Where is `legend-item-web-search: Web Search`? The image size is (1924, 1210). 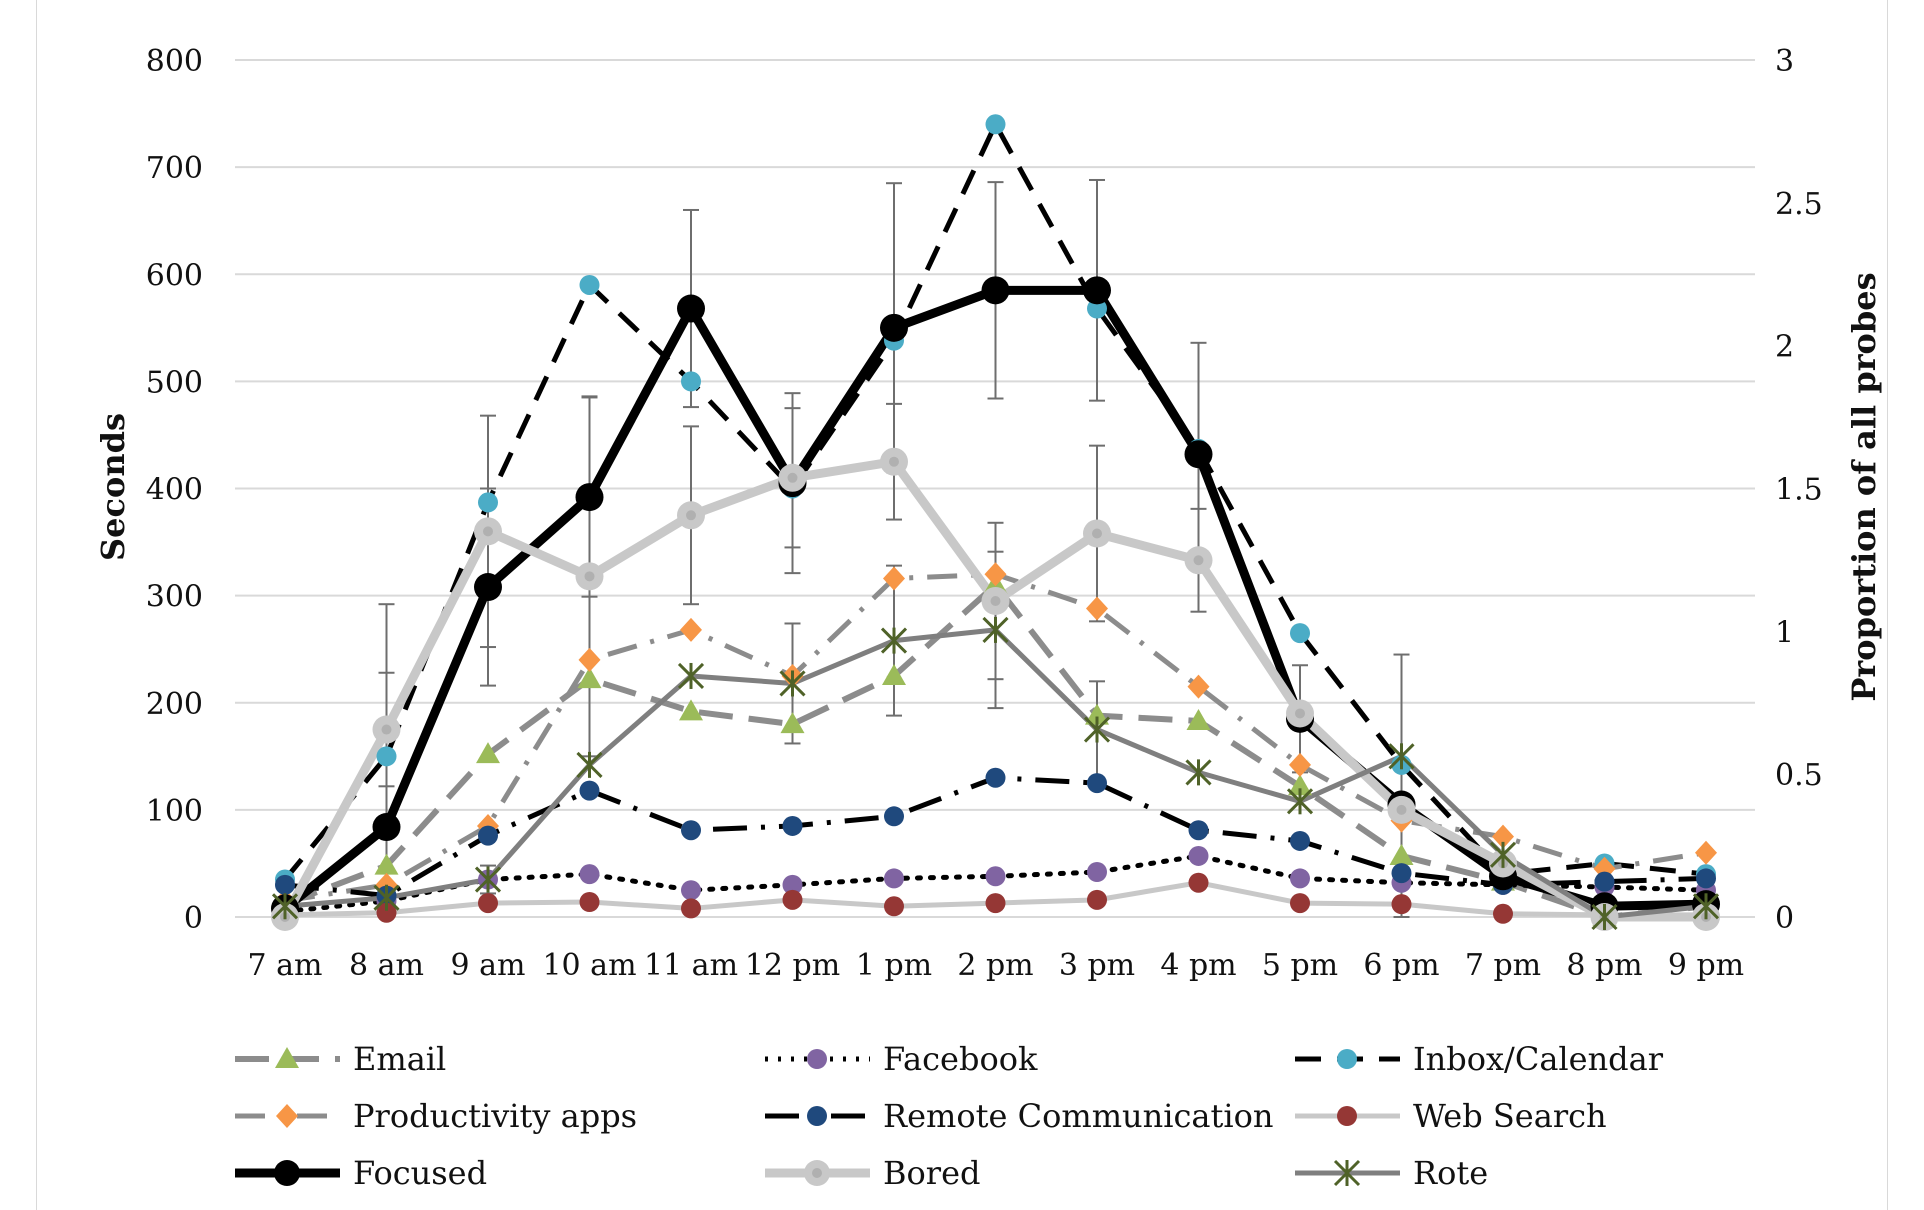
legend-item-web-search: Web Search is located at coordinates (1451, 1116).